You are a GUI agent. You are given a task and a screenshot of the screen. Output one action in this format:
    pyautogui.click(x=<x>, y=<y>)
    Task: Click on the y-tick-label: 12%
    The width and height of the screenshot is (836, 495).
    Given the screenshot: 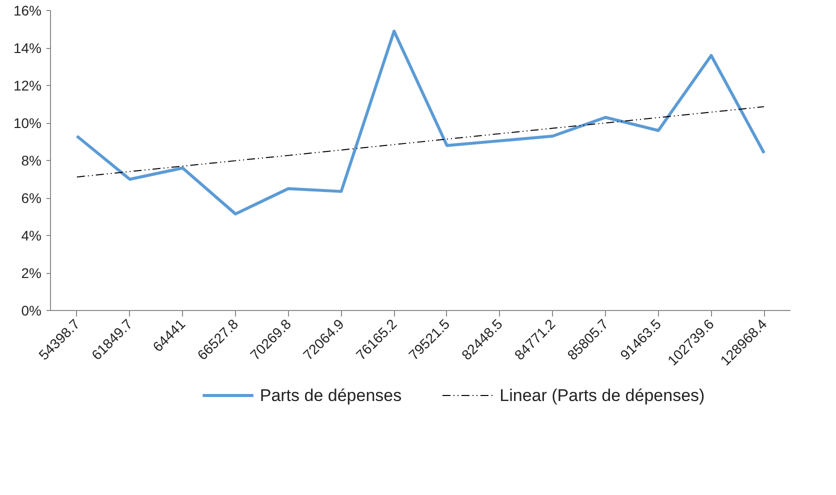 What is the action you would take?
    pyautogui.click(x=27, y=86)
    